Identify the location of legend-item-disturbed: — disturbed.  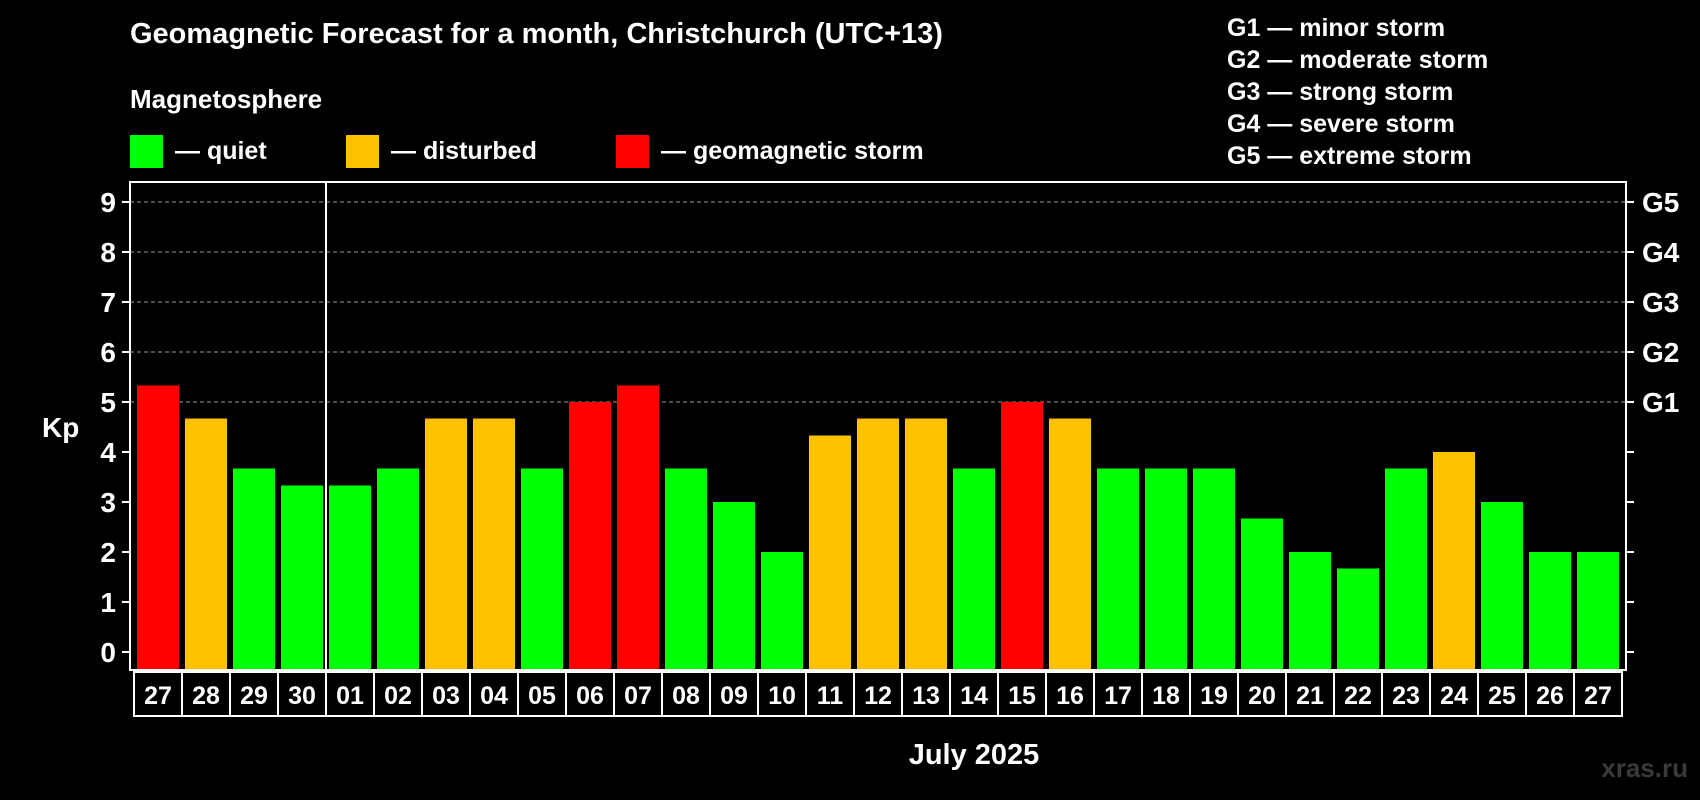
(441, 151).